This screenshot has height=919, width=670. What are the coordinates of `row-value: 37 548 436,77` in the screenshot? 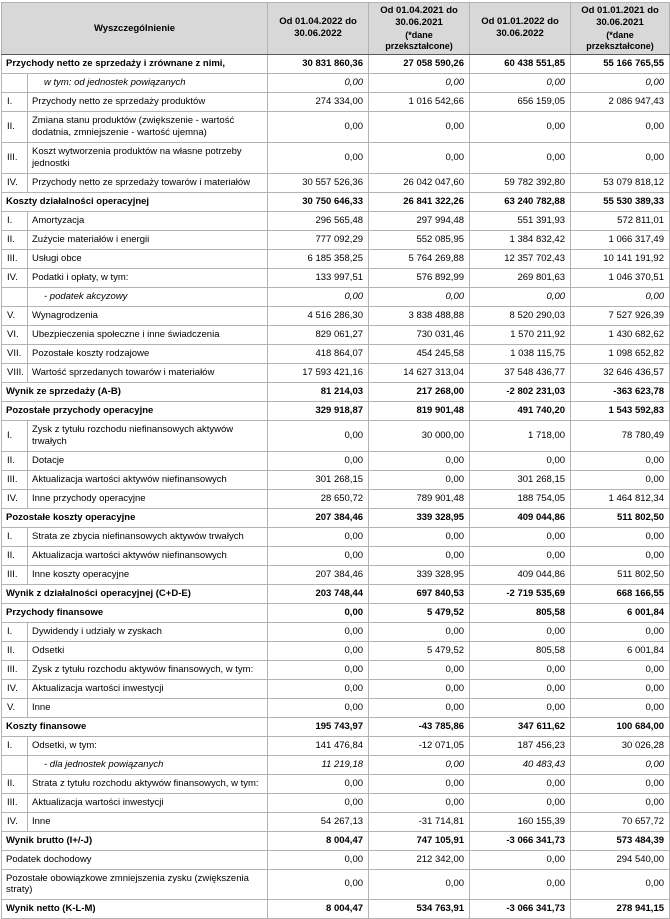 It's located at (520, 372).